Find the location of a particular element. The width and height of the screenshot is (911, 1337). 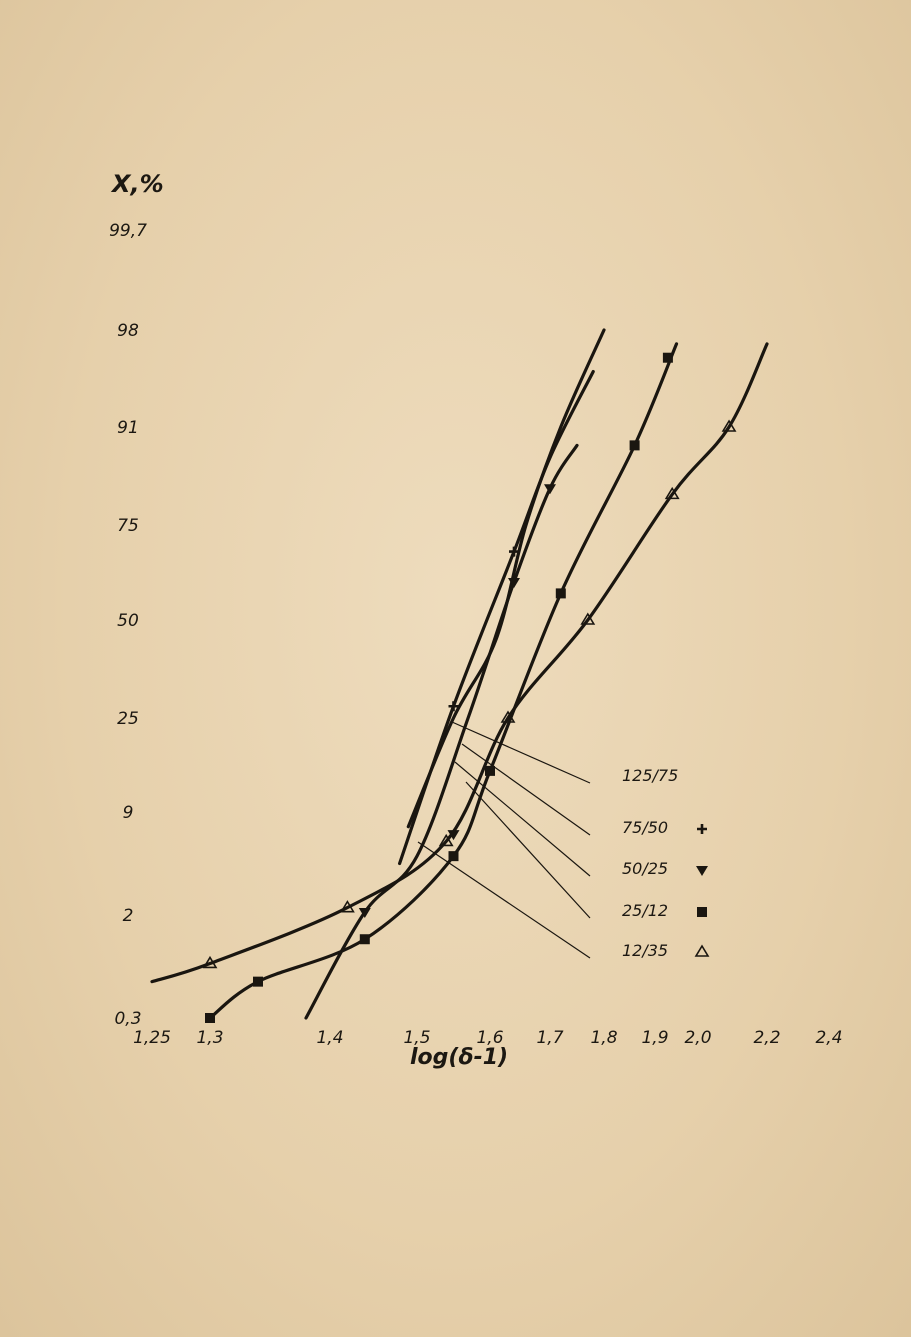

legend: 125/75 75/50 50/25 25/12 12/35 is located at coordinates (666, 863).